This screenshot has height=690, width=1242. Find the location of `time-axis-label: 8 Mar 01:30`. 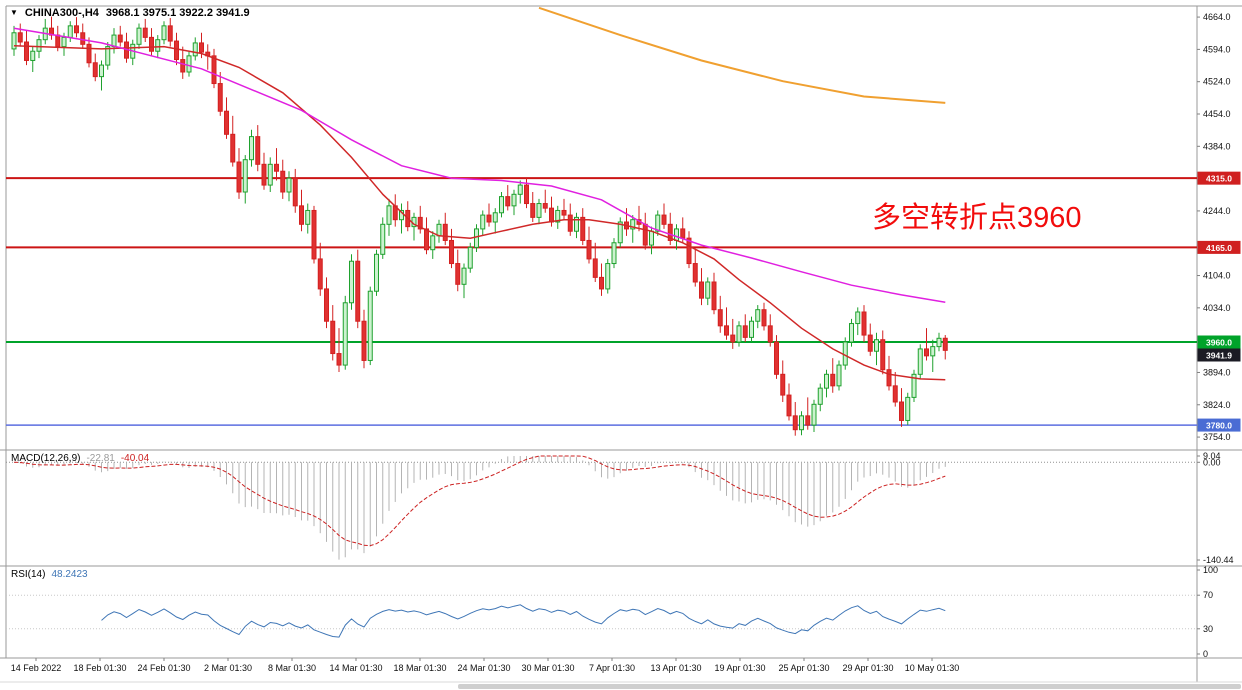

time-axis-label: 8 Mar 01:30 is located at coordinates (292, 668).